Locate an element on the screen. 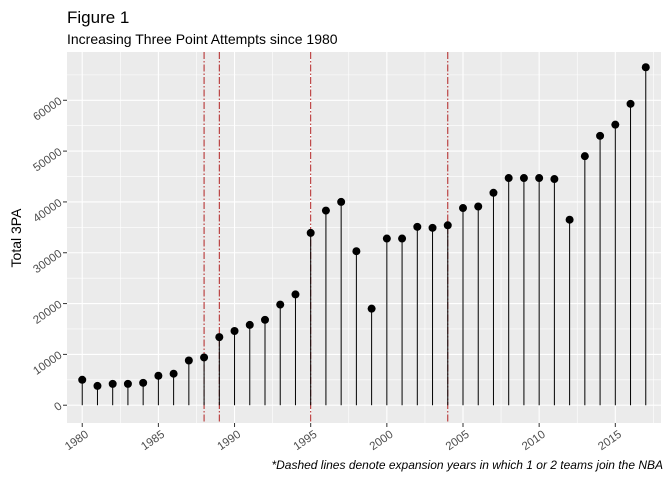 The width and height of the screenshot is (672, 480). y-tick-label: 20000 is located at coordinates (47, 313).